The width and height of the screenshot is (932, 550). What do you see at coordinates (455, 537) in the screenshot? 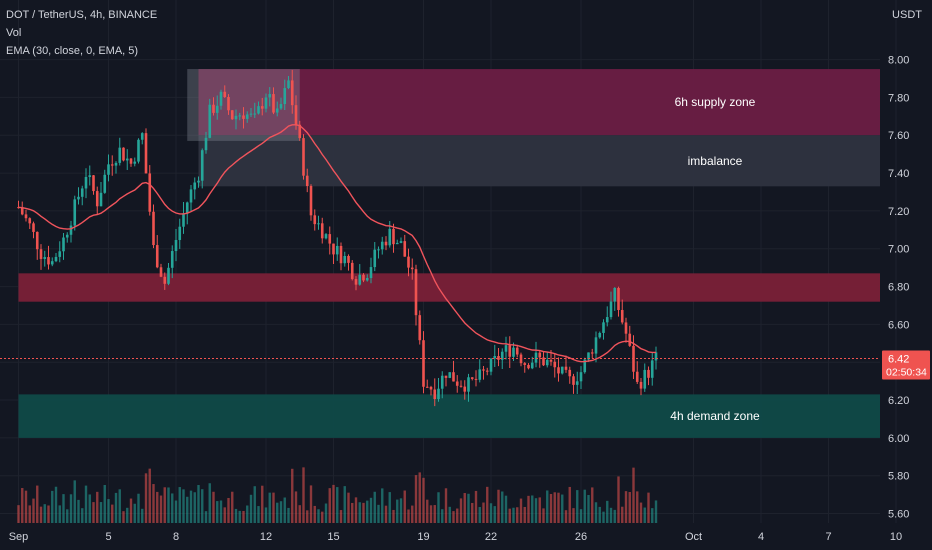
I see `time-axis: Sep 5 8 12 15 19 22 26 Oct 4 7 10` at bounding box center [455, 537].